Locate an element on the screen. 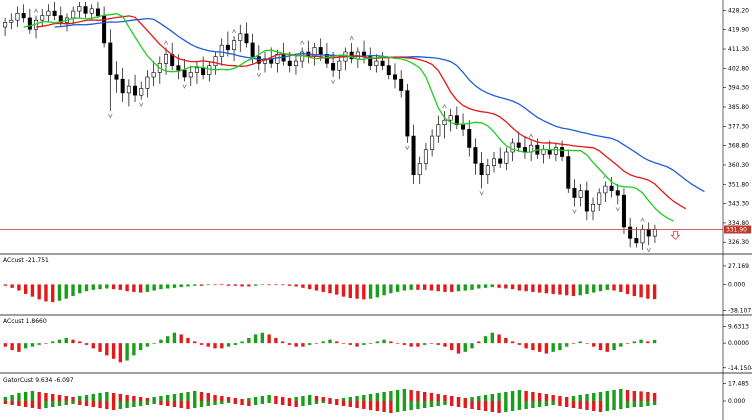 The width and height of the screenshot is (752, 420). y-tick-label: 394.30 is located at coordinates (738, 88).